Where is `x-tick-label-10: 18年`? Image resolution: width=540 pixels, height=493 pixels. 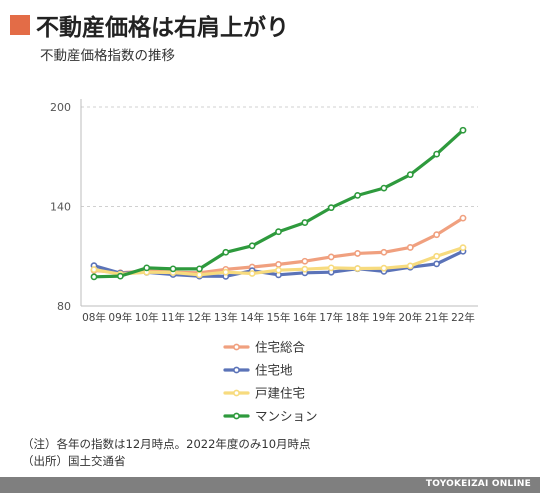 x-tick-label-10: 18年 is located at coordinates (358, 317).